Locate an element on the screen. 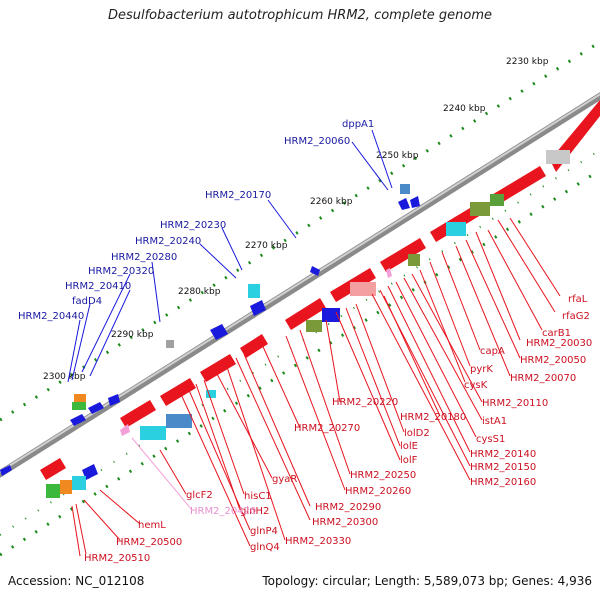 Image resolution: width=600 pixels, height=600 pixels. gene-label: rfaG2 is located at coordinates (576, 316).